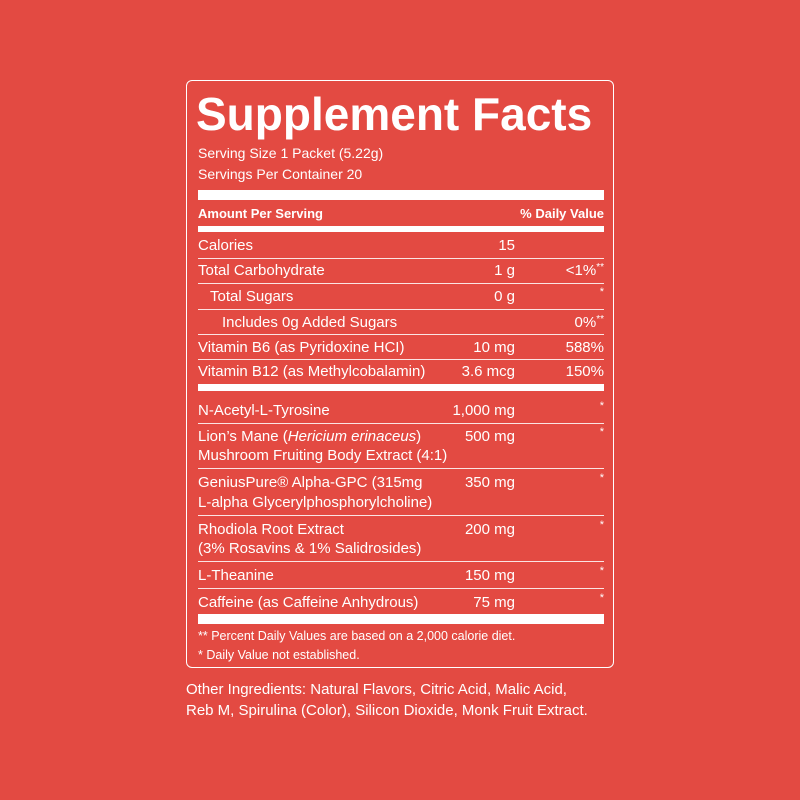  What do you see at coordinates (315, 502) in the screenshot?
I see `row-name: L-alpha Glycerylphosphorylcholine)` at bounding box center [315, 502].